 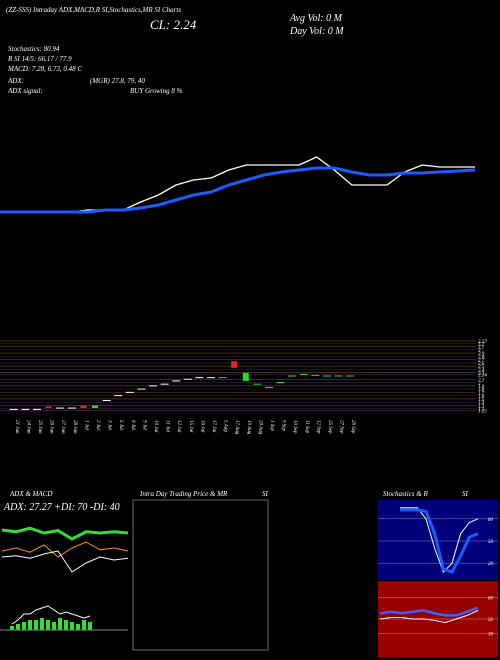 I want to click on panel-title: Intra Day Trading Price & MR, so click(x=183, y=494).